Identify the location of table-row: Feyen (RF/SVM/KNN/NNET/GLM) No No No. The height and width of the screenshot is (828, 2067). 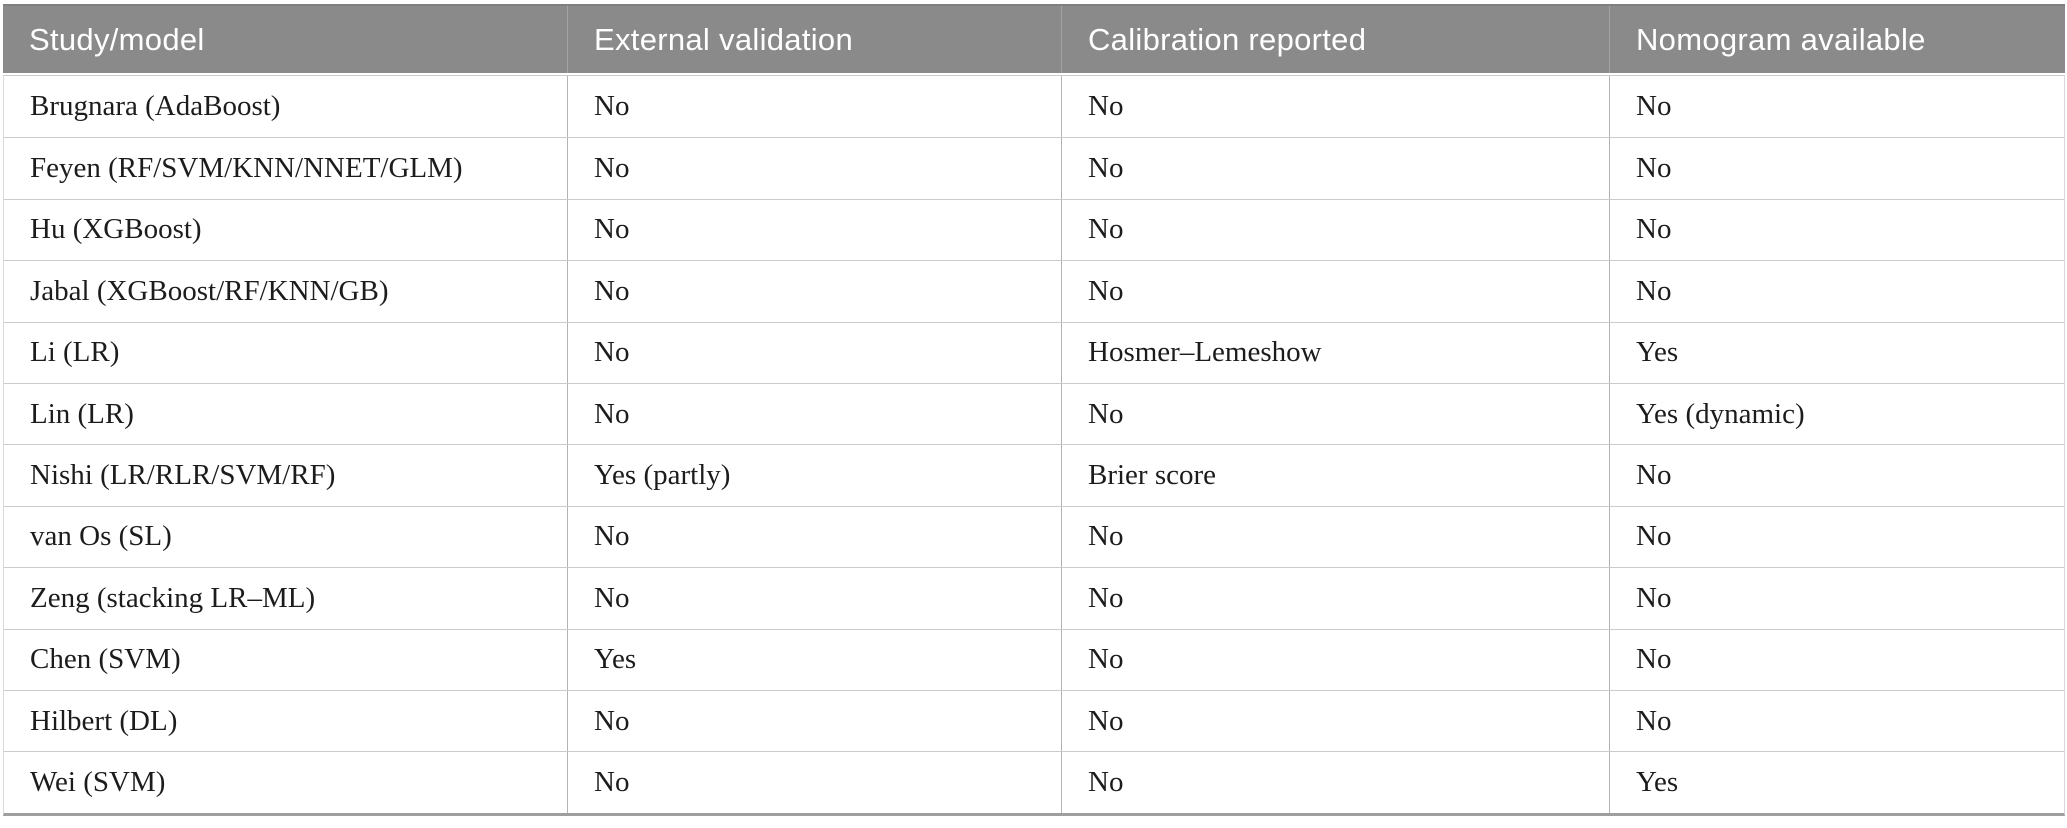
(1034, 168).